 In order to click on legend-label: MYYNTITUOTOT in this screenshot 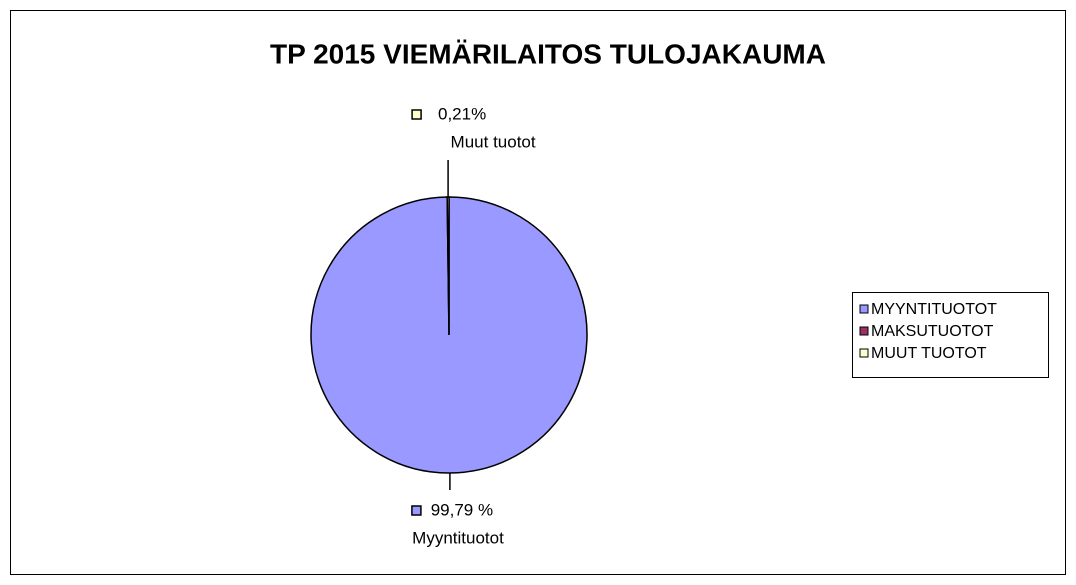, I will do `click(934, 309)`.